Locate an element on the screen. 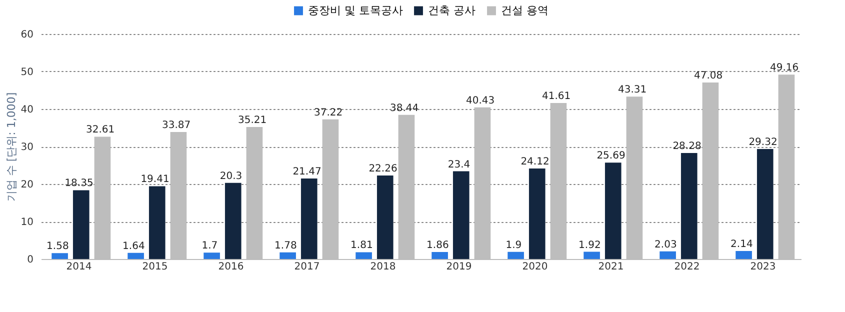  x-tick-label: 2016 is located at coordinates (231, 267).